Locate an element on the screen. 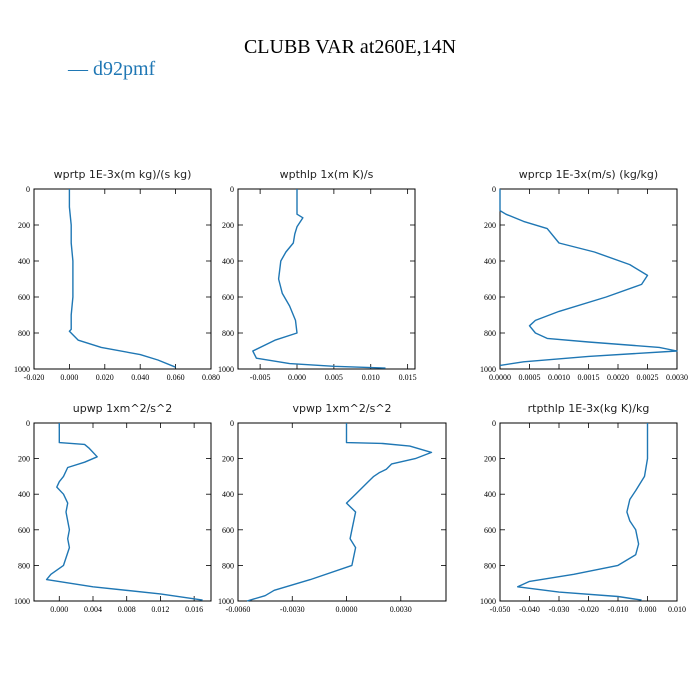  x-tick-label: 0.012 is located at coordinates (160, 609).